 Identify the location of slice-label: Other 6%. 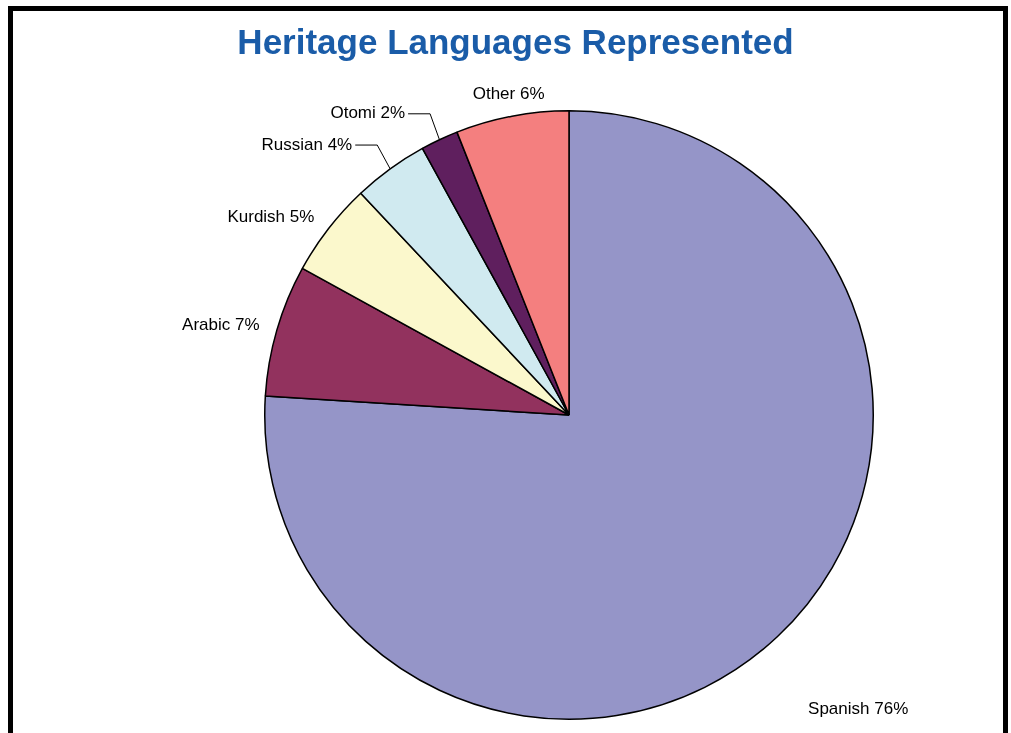
(508, 94).